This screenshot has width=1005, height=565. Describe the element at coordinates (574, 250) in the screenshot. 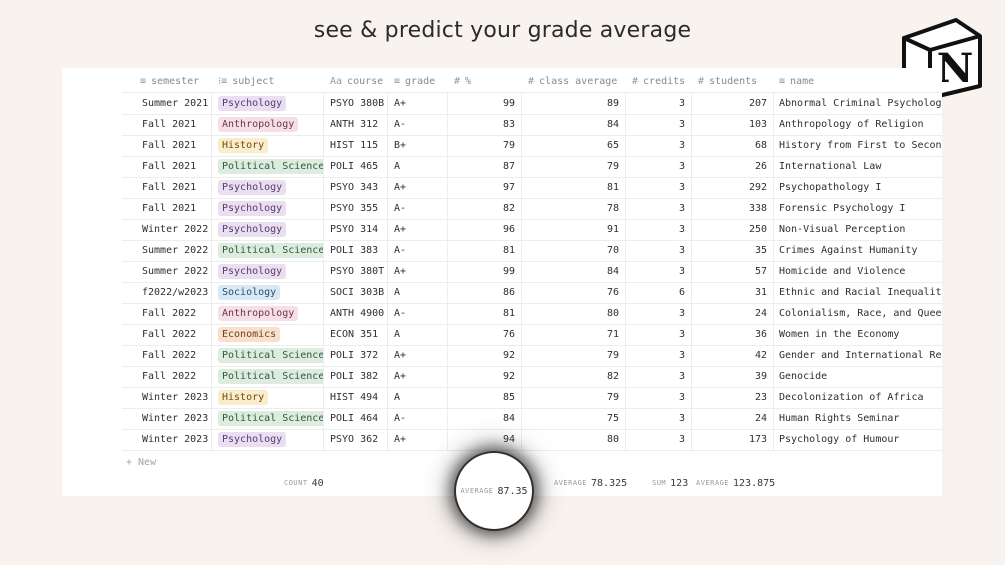

I see `cell-class-average: 70` at that location.